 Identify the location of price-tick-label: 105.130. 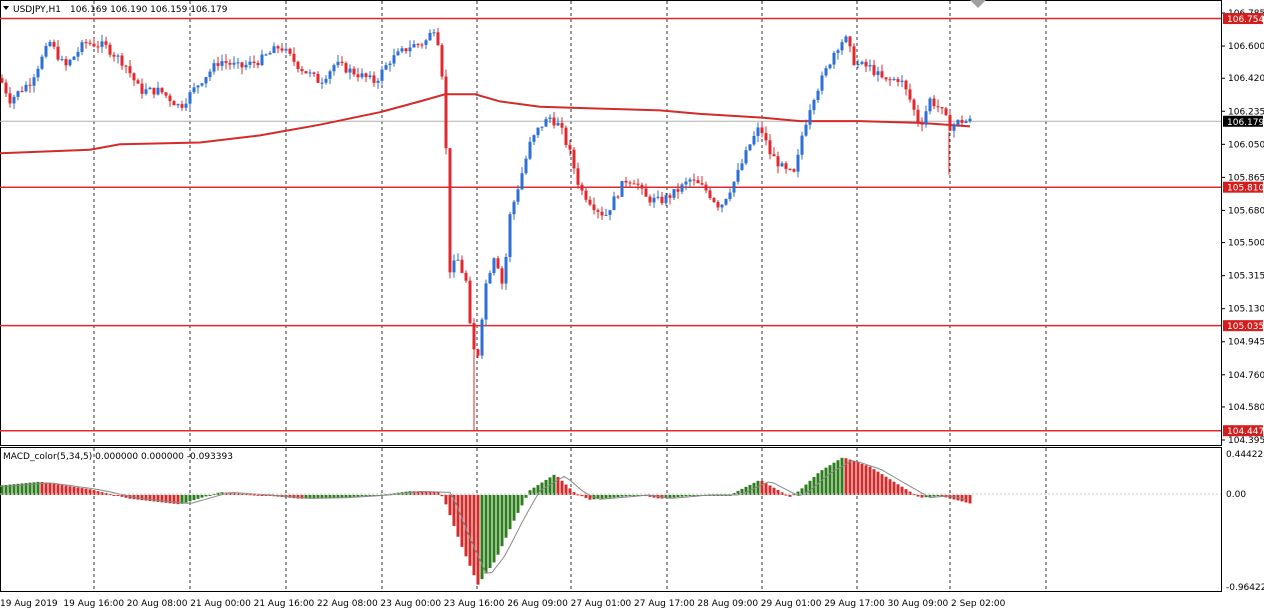
(1246, 310).